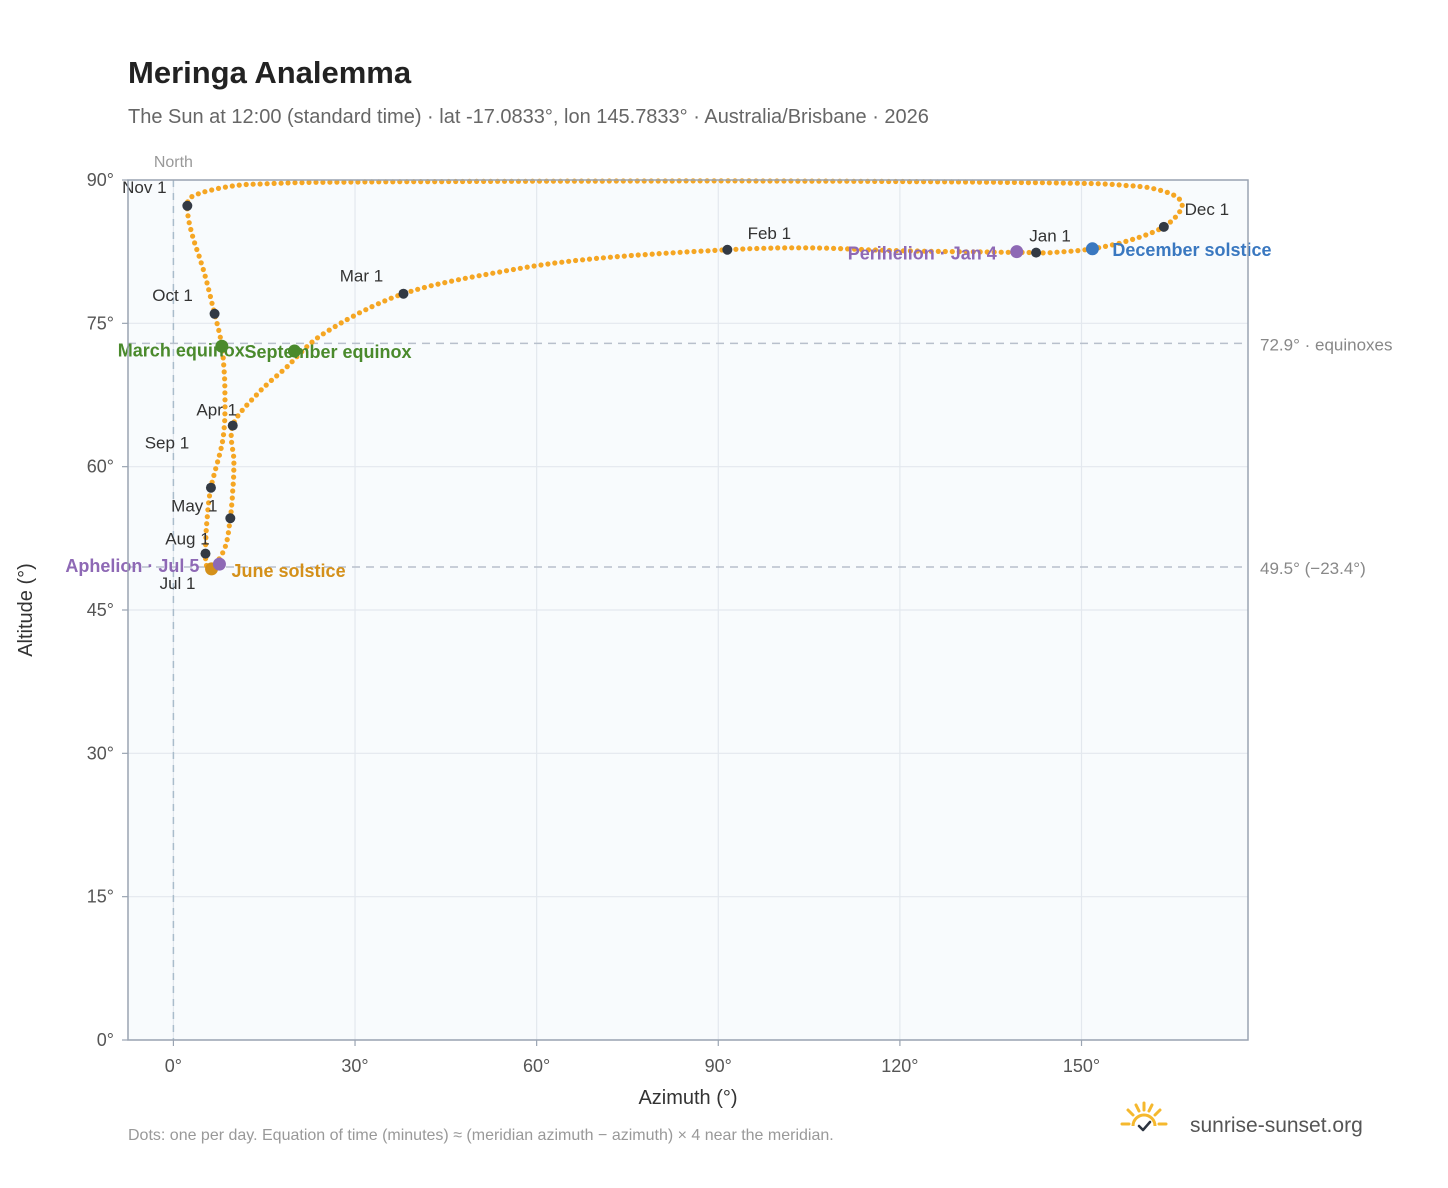  I want to click on month-marker-label: Oct 1, so click(172, 295).